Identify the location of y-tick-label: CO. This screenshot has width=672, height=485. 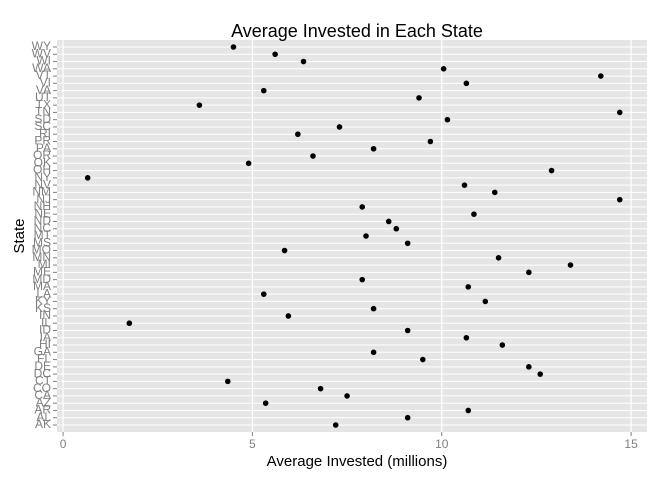
(42, 388).